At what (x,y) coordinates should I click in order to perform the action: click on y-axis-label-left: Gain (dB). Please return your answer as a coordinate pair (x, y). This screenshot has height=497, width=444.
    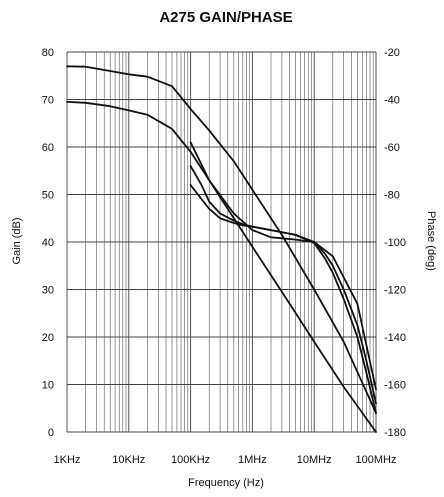
    Looking at the image, I should click on (17, 240).